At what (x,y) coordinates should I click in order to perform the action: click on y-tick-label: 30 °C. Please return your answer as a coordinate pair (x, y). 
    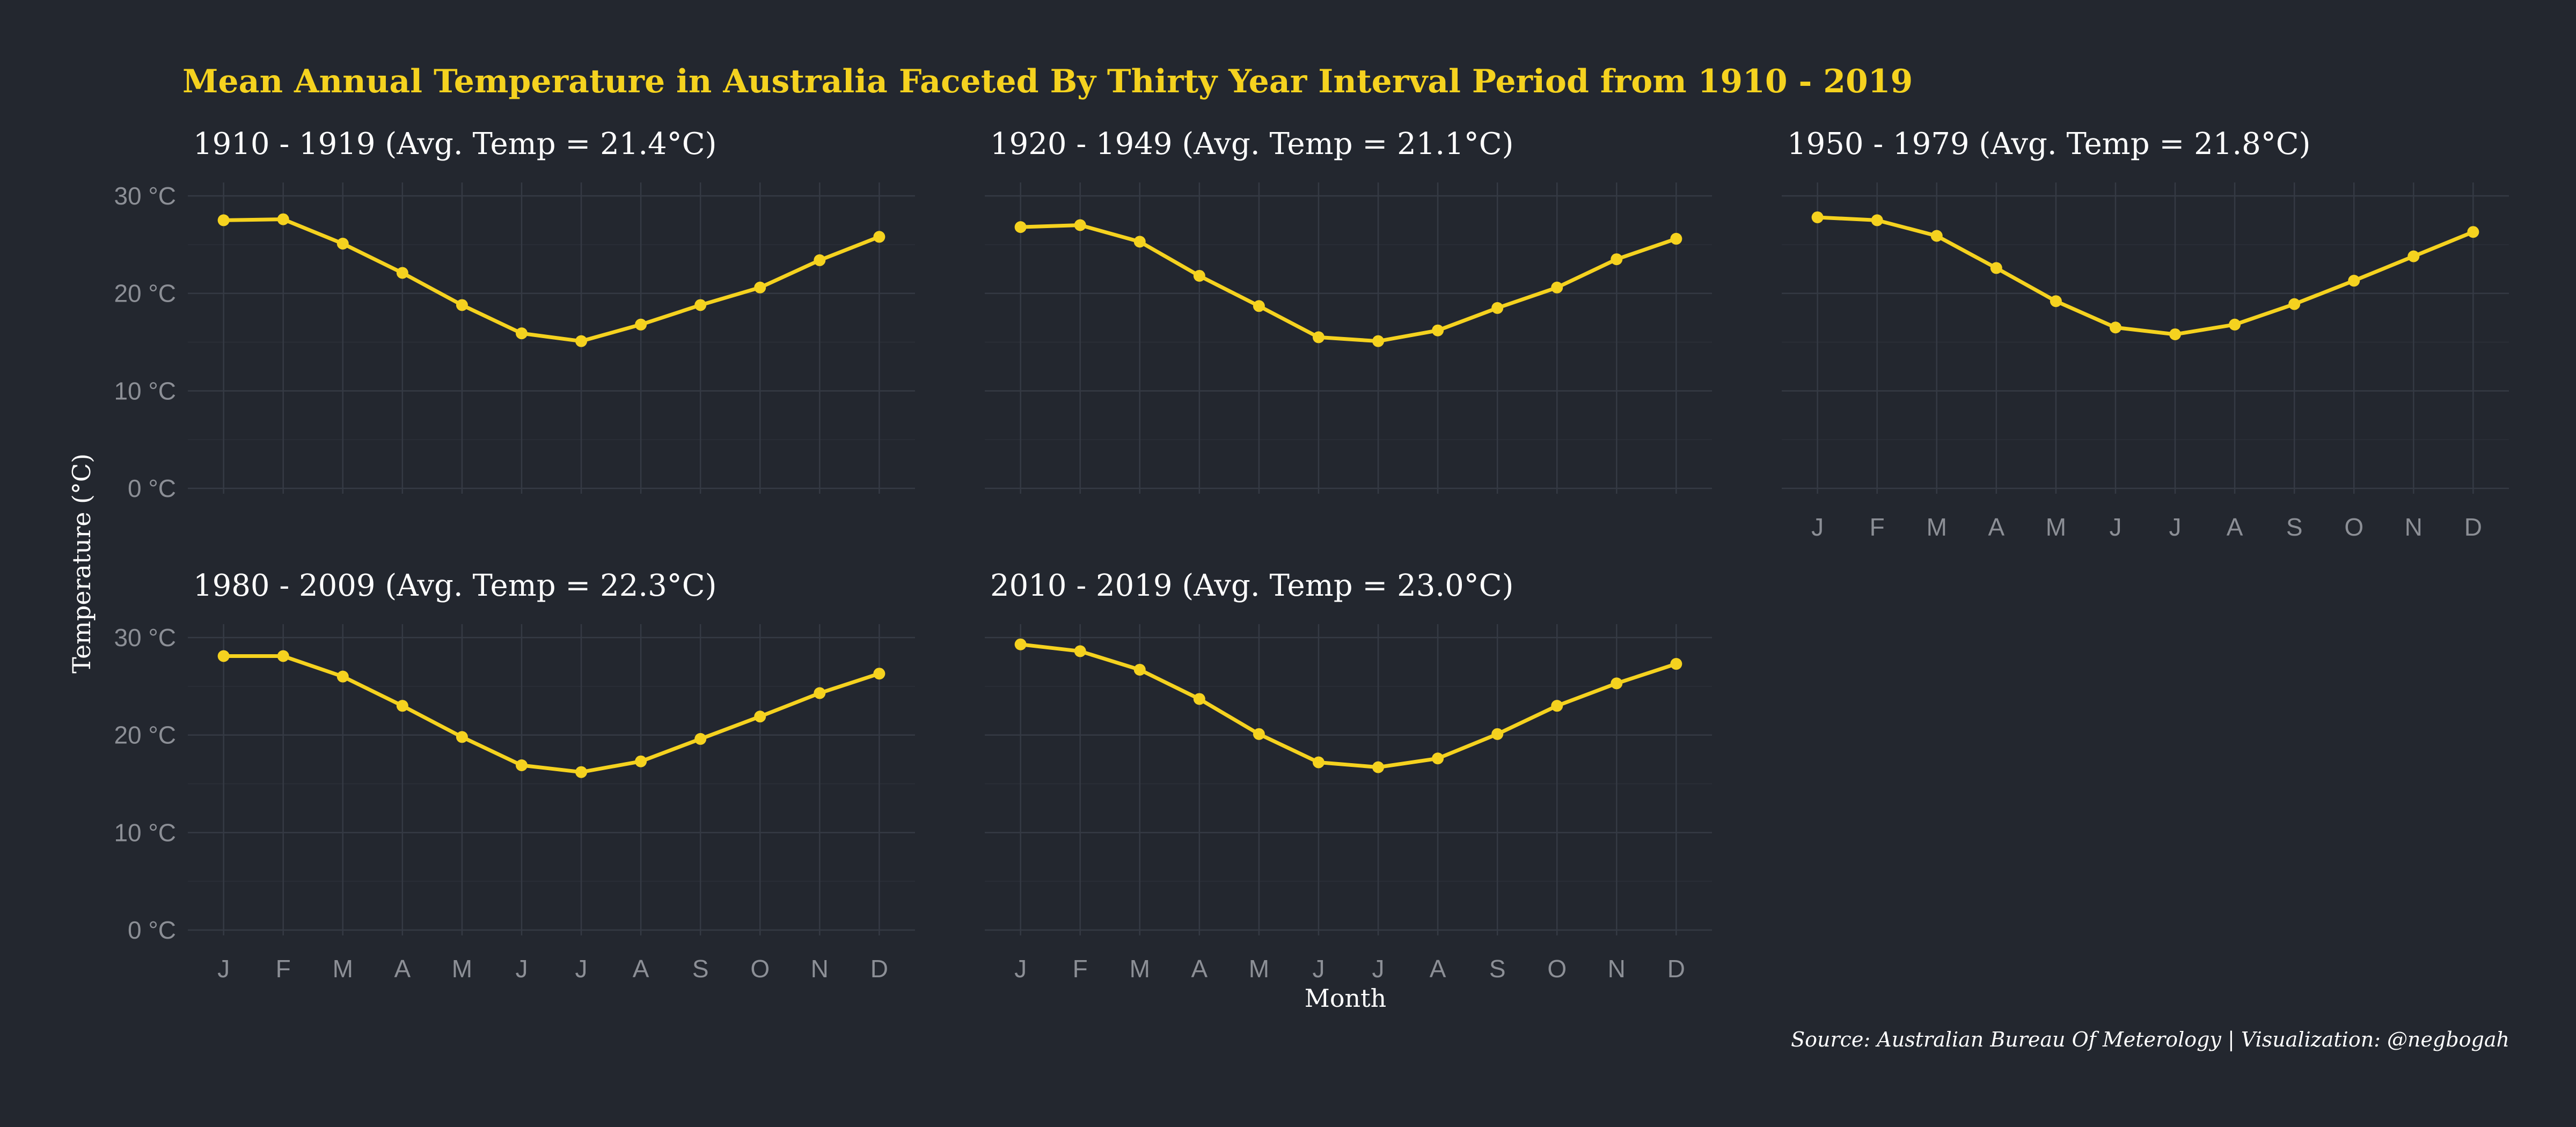
    Looking at the image, I should click on (145, 196).